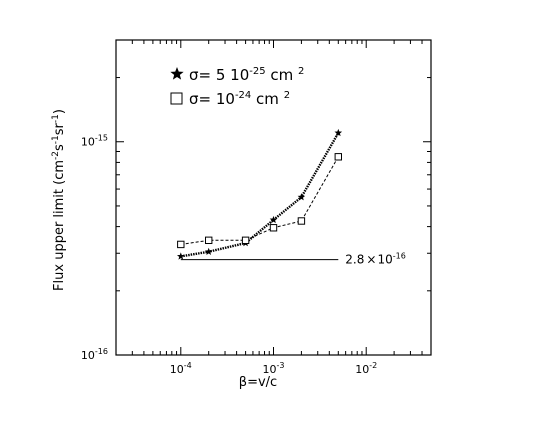 This screenshot has width=535, height=428. Describe the element at coordinates (94, 141) in the screenshot. I see `y-tick-label: 10-15` at that location.